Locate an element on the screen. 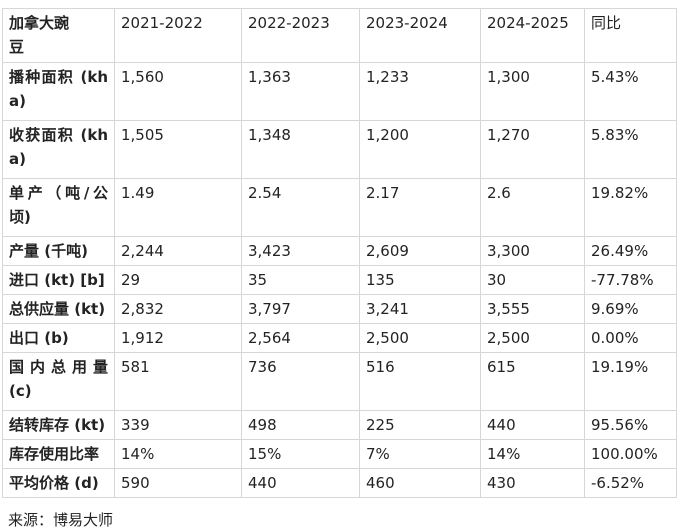  table-row: 产量 (千吨) 2,244 3,423 2,609 3,300 26.49% is located at coordinates (339, 251).